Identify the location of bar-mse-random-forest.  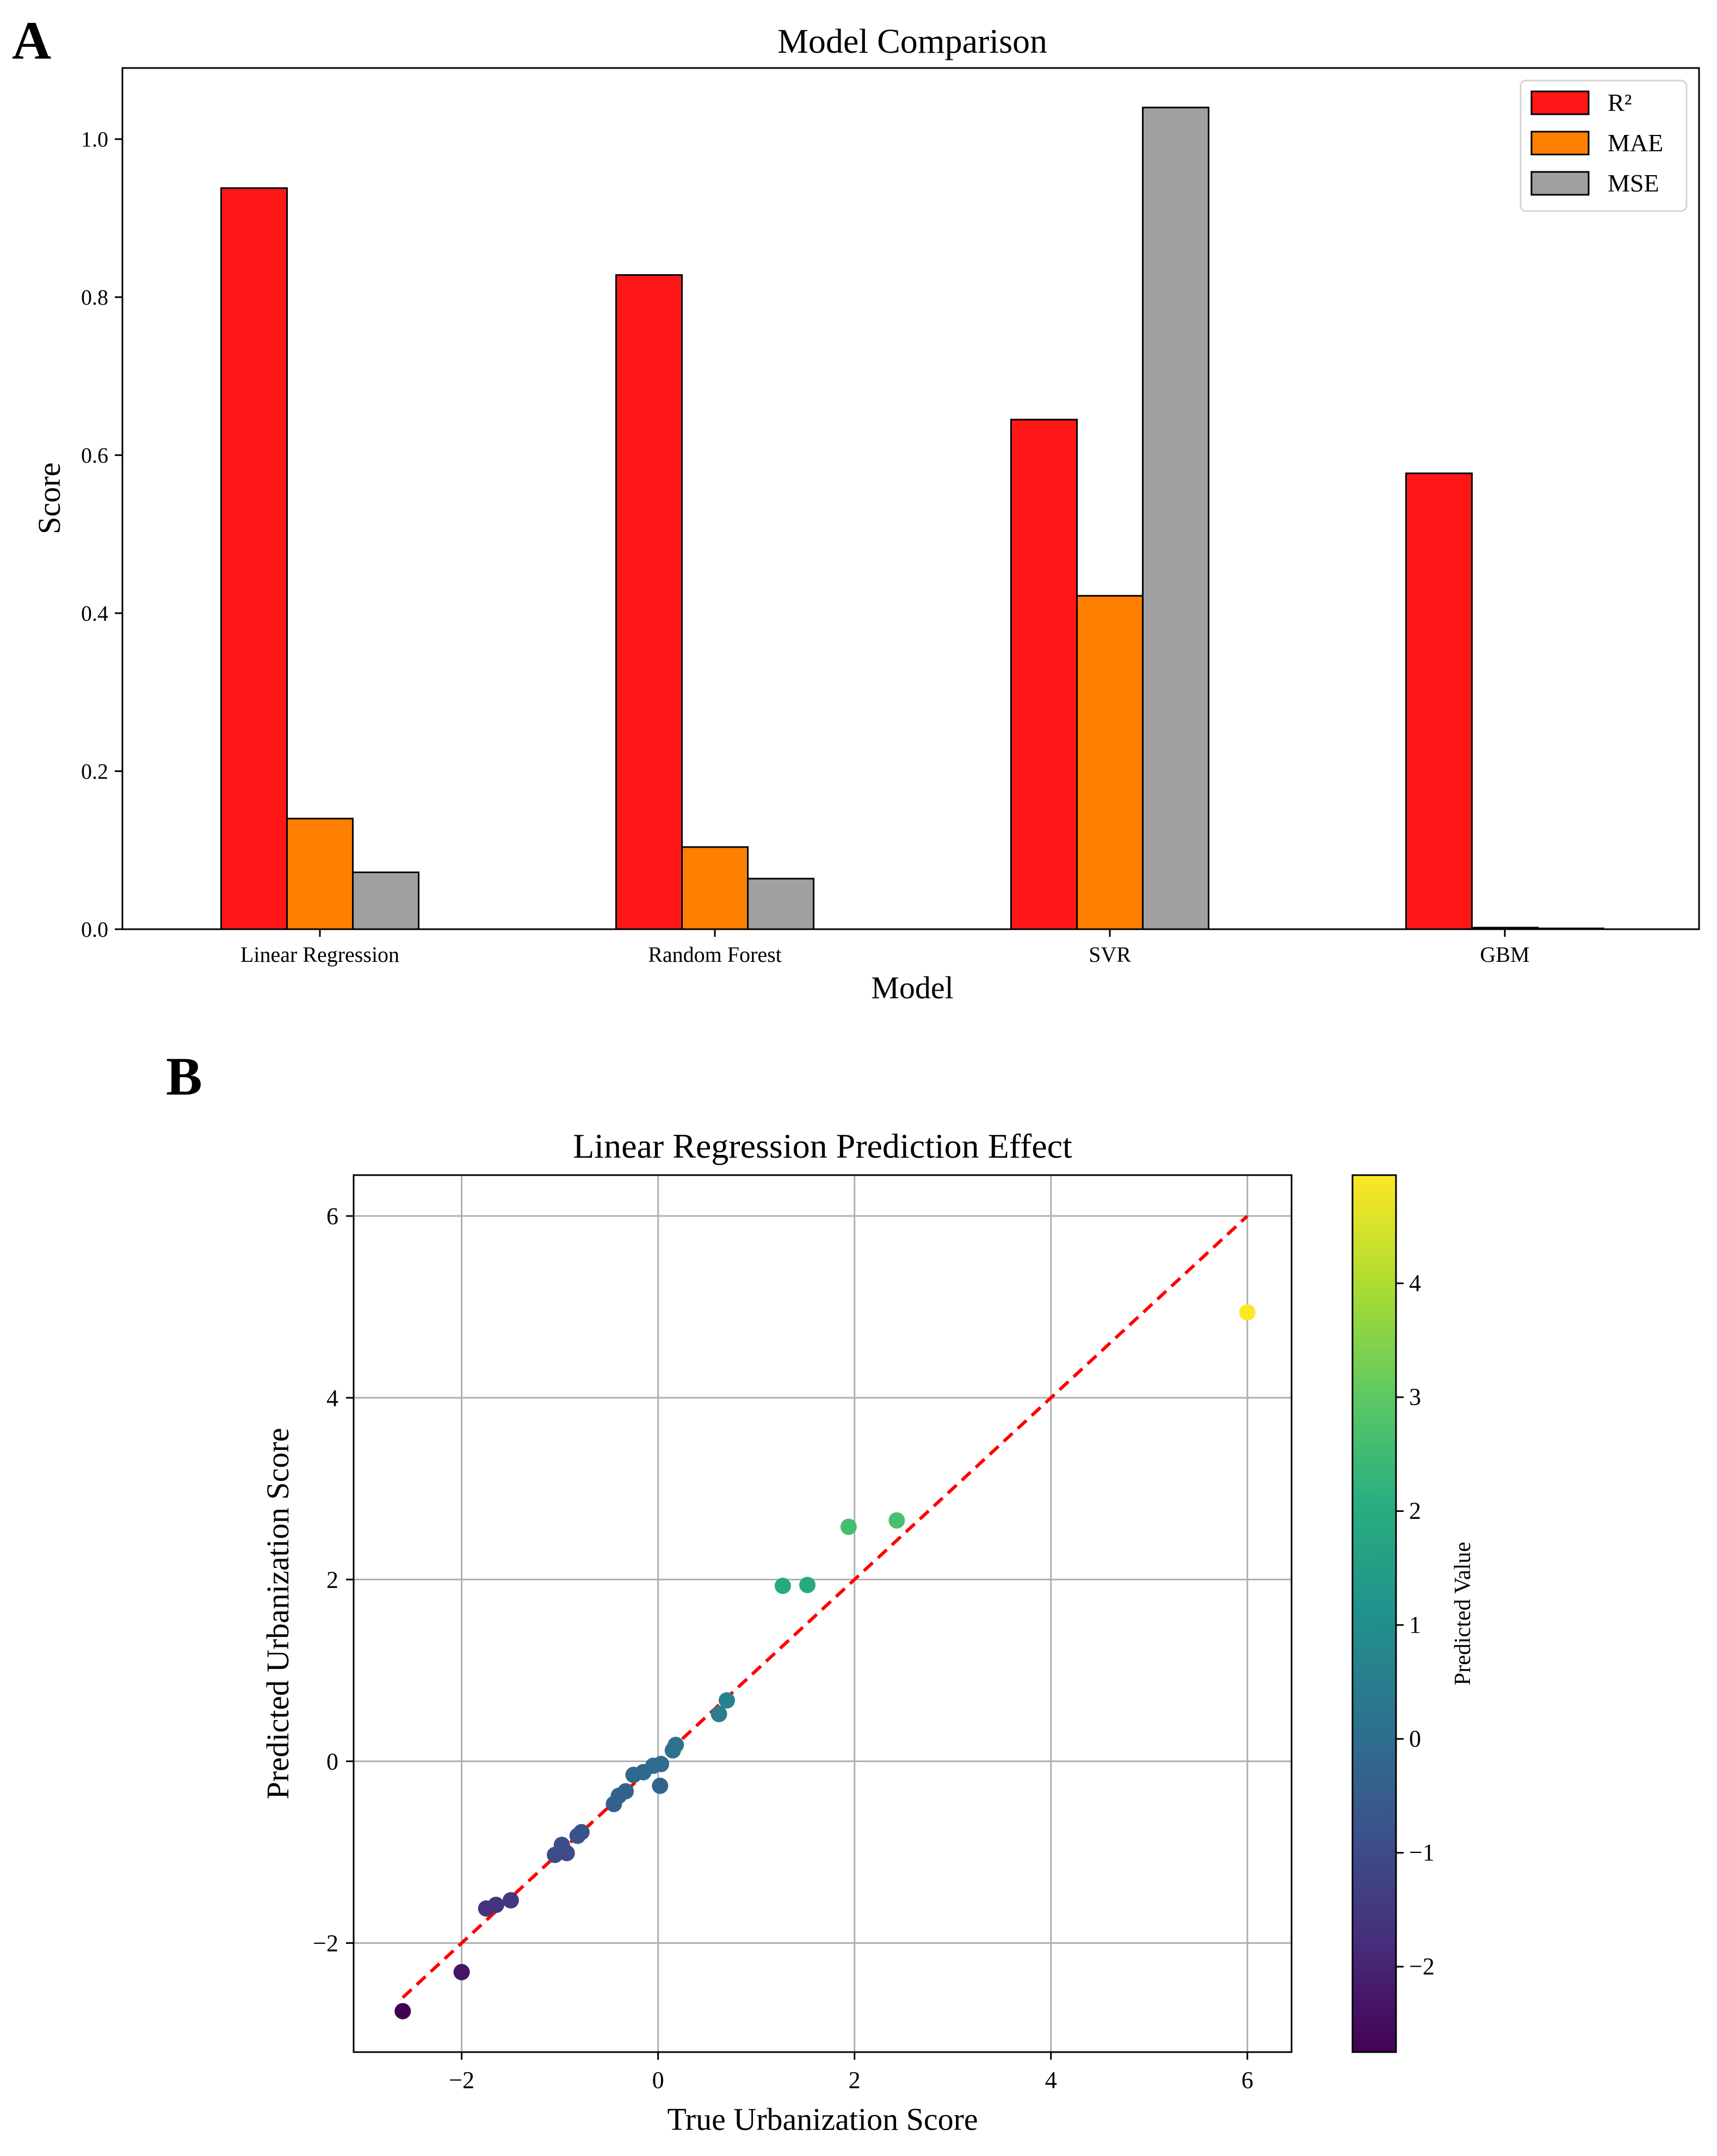
(780, 904).